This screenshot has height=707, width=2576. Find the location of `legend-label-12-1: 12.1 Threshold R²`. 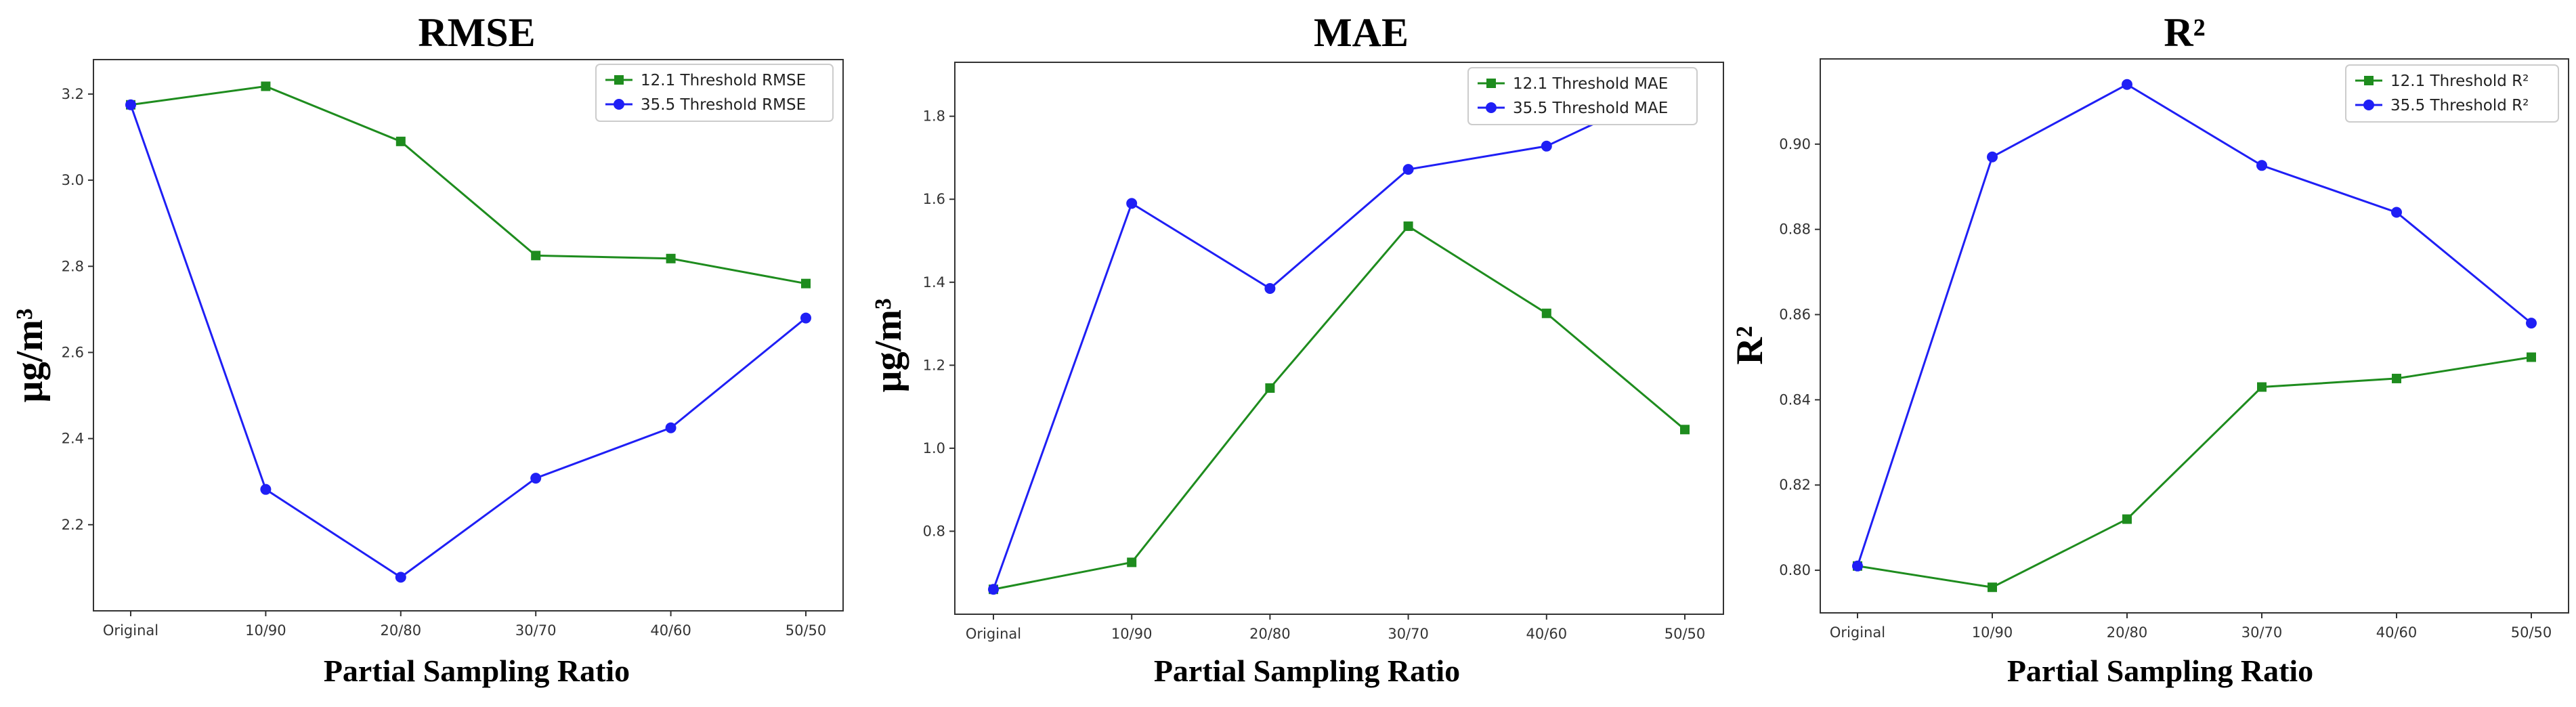

legend-label-12-1: 12.1 Threshold R² is located at coordinates (2459, 81).